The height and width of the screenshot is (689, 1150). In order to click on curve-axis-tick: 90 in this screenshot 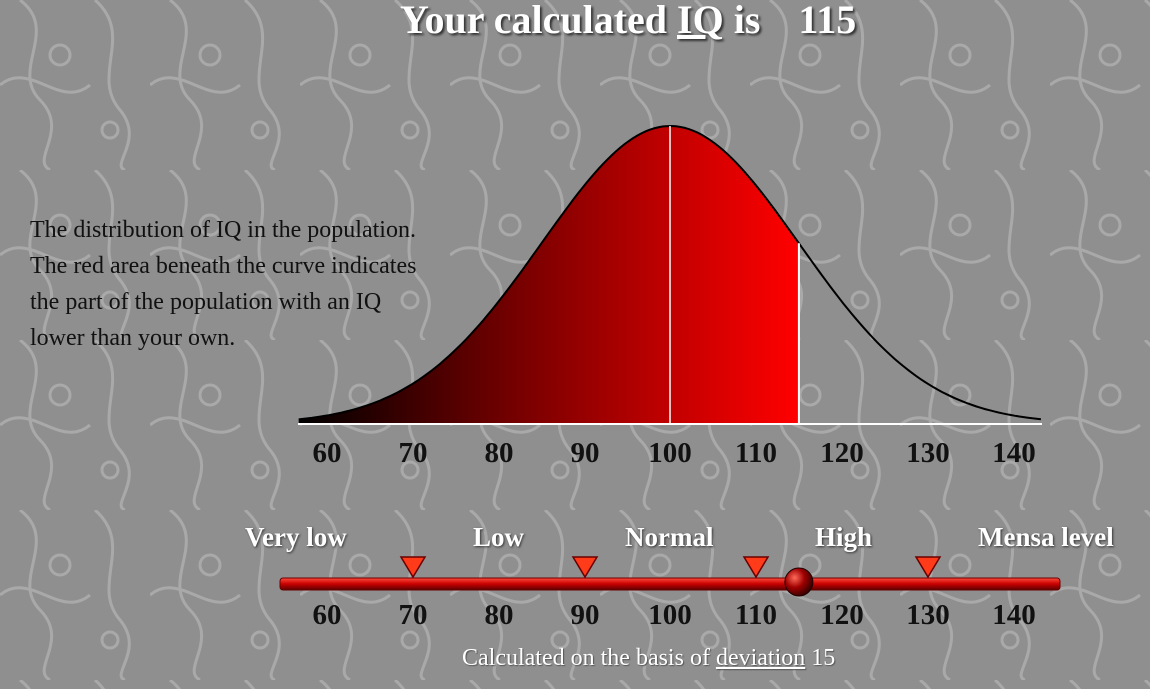, I will do `click(585, 453)`.